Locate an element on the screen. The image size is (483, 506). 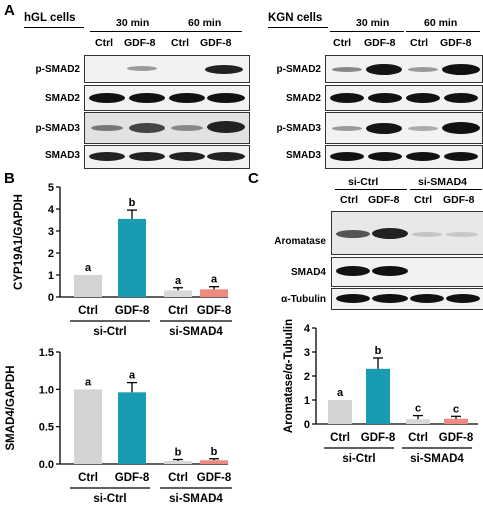
hgl-blot-p-smad3 is located at coordinates (167, 128).